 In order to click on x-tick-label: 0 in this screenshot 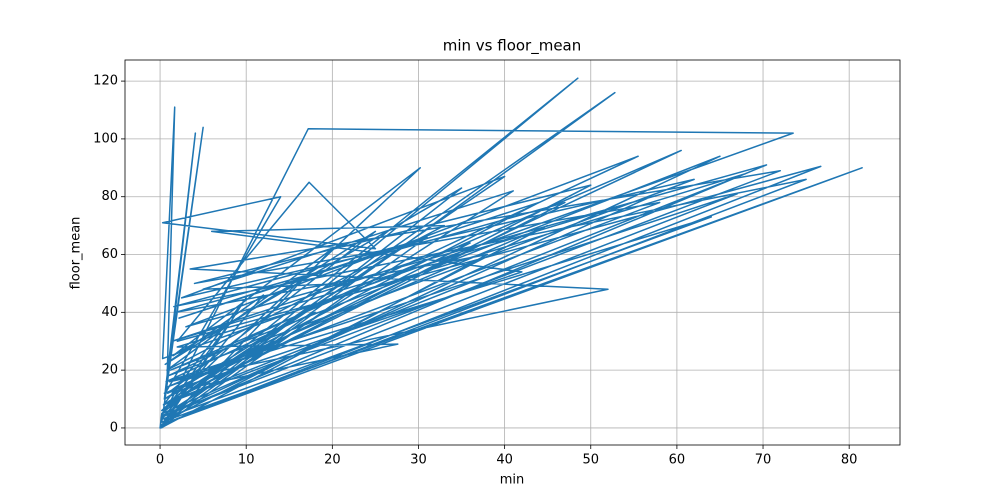, I will do `click(160, 460)`.